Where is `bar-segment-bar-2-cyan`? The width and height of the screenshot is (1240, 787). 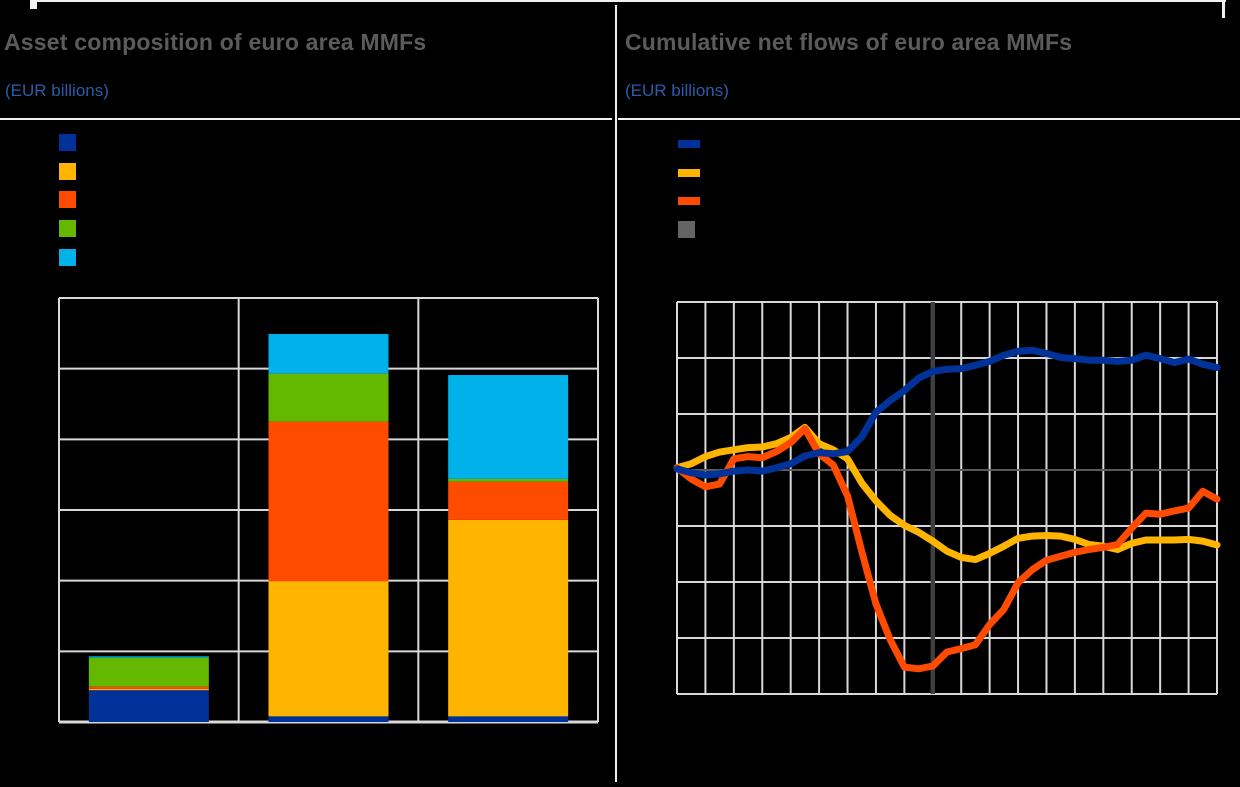 bar-segment-bar-2-cyan is located at coordinates (328, 354).